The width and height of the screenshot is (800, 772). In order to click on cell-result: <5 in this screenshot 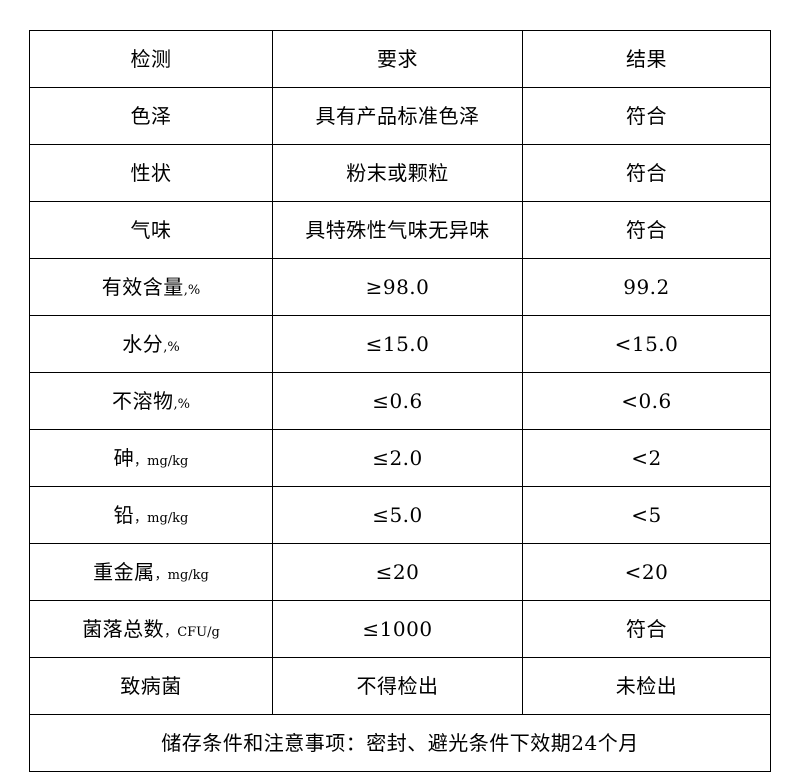, I will do `click(646, 515)`.